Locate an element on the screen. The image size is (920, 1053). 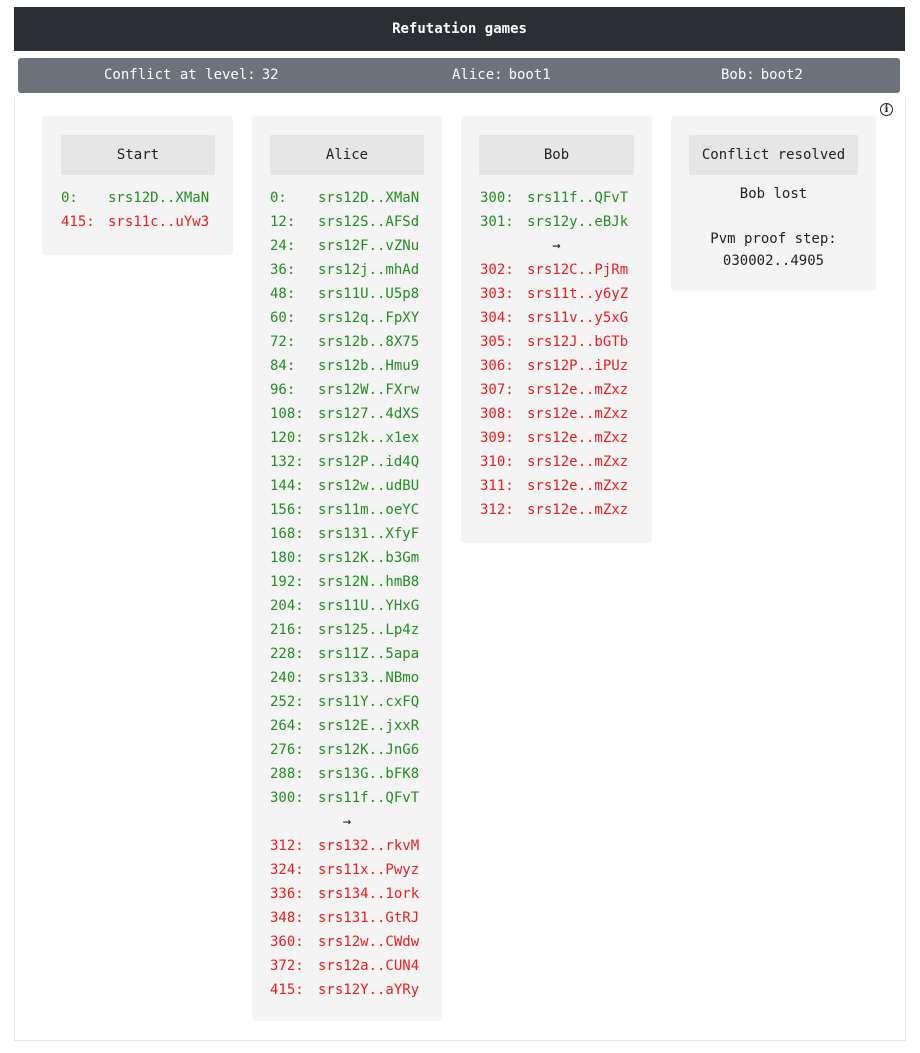
state-hash: srs11c..uYw3 is located at coordinates (159, 222).